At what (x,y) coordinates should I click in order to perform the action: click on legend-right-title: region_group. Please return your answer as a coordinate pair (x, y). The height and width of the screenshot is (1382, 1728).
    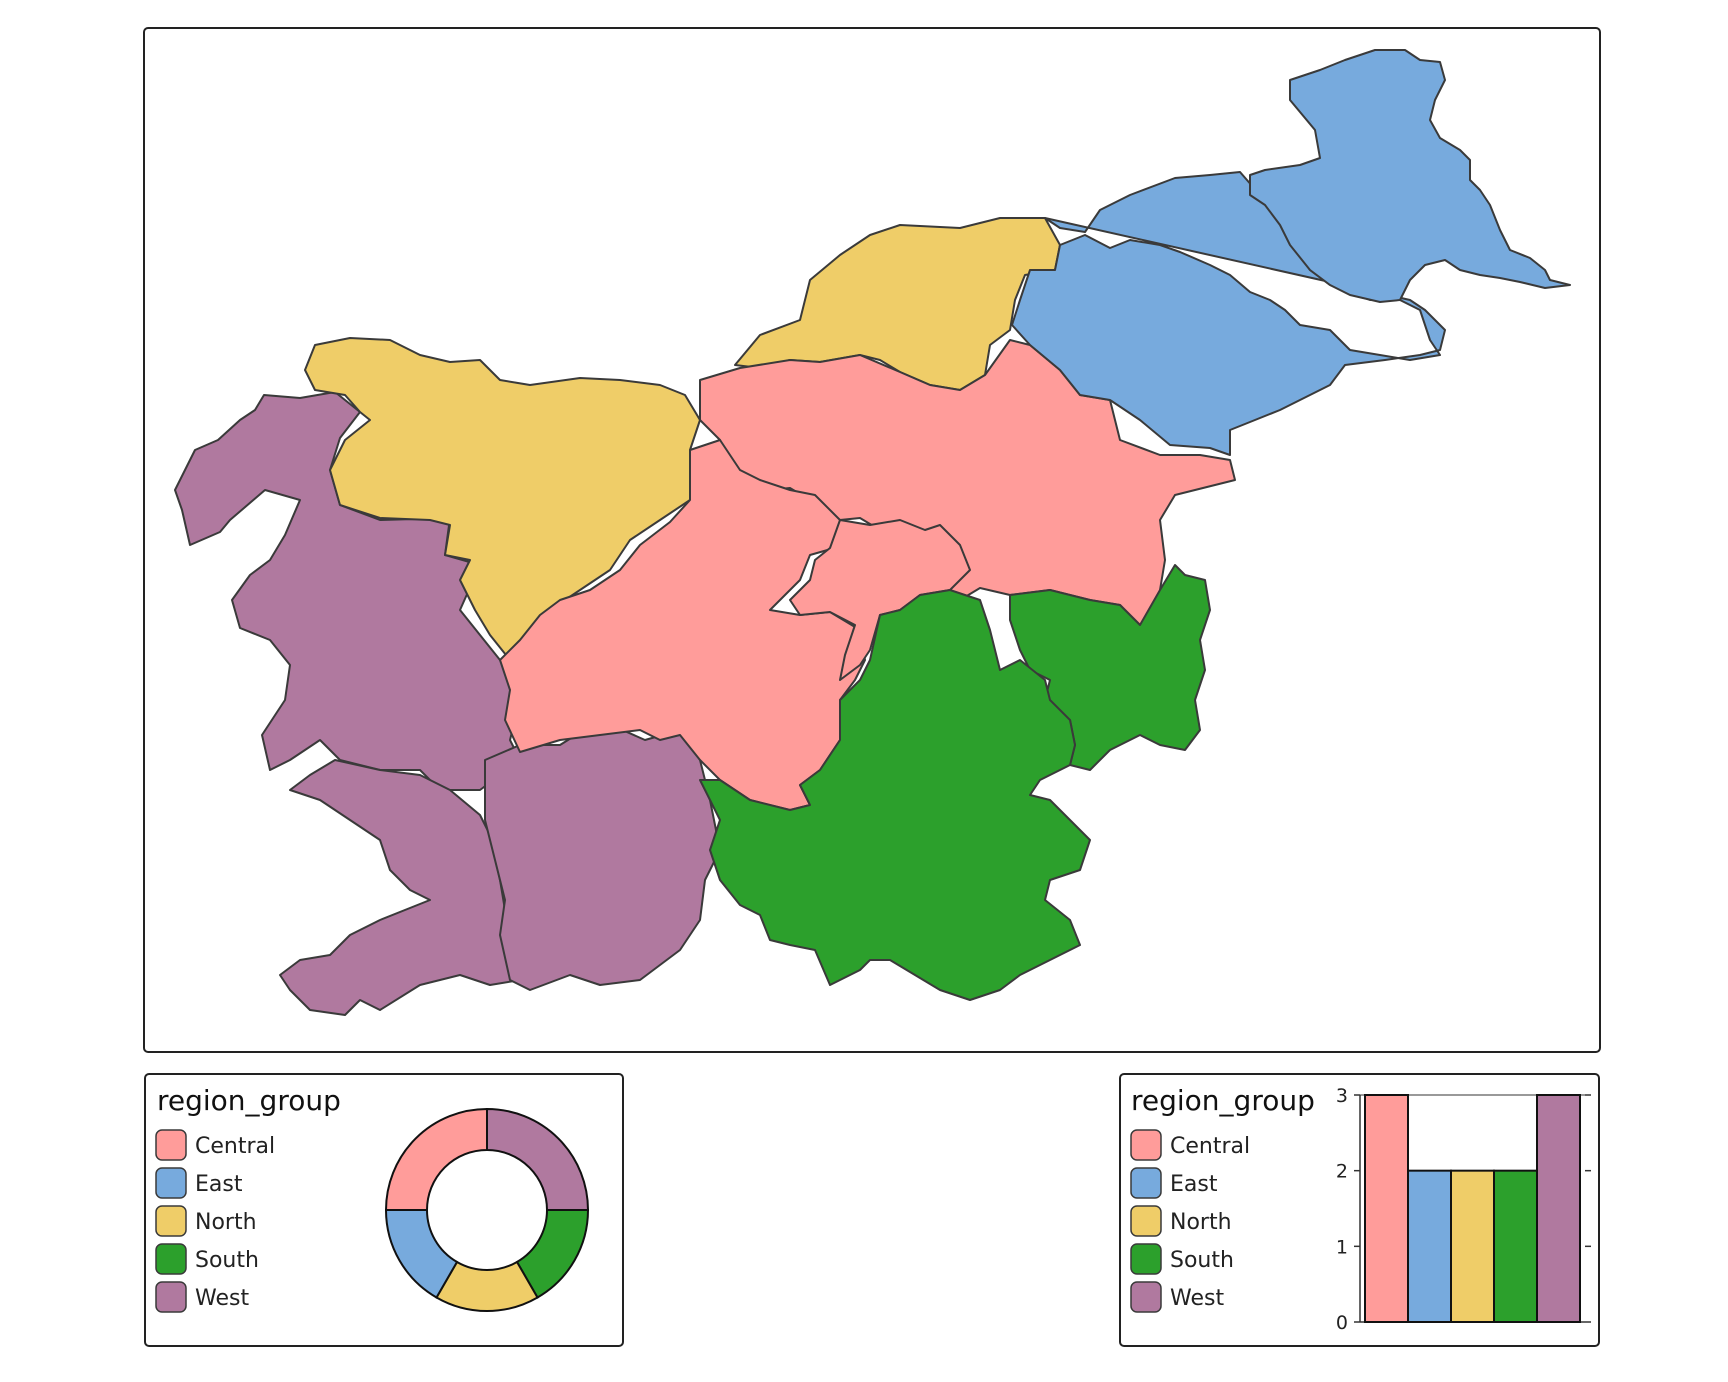
    Looking at the image, I should click on (1223, 1100).